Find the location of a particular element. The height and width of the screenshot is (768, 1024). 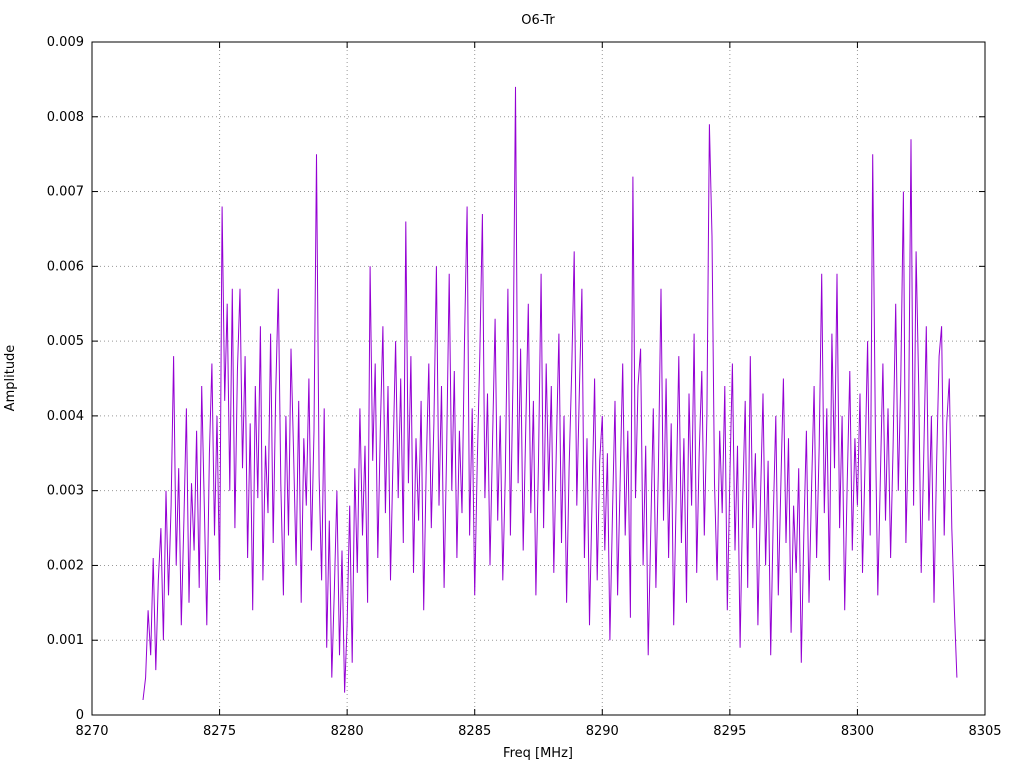

y-tick-label: 0.003 is located at coordinates (65, 491).